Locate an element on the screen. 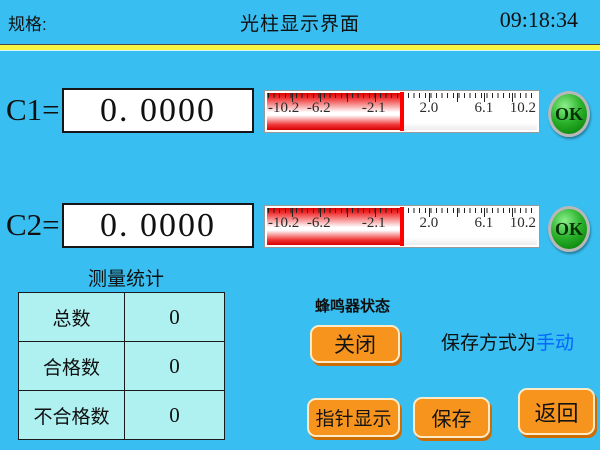 The image size is (600, 450). statistics-title: 测量统计 is located at coordinates (126, 279).